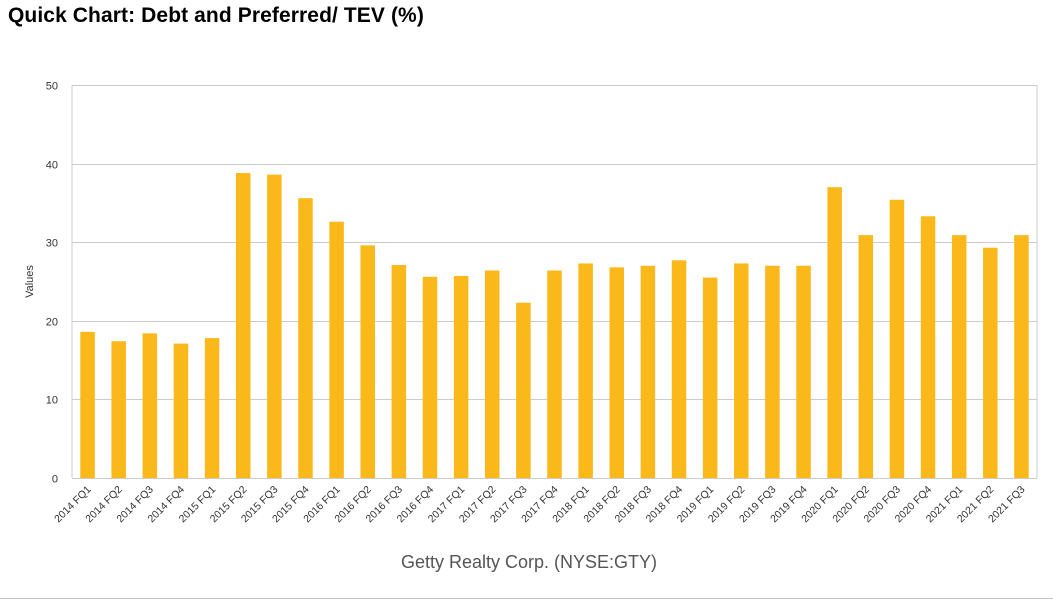 This screenshot has height=607, width=1053. What do you see at coordinates (30, 281) in the screenshot?
I see `y-axis-title: Values` at bounding box center [30, 281].